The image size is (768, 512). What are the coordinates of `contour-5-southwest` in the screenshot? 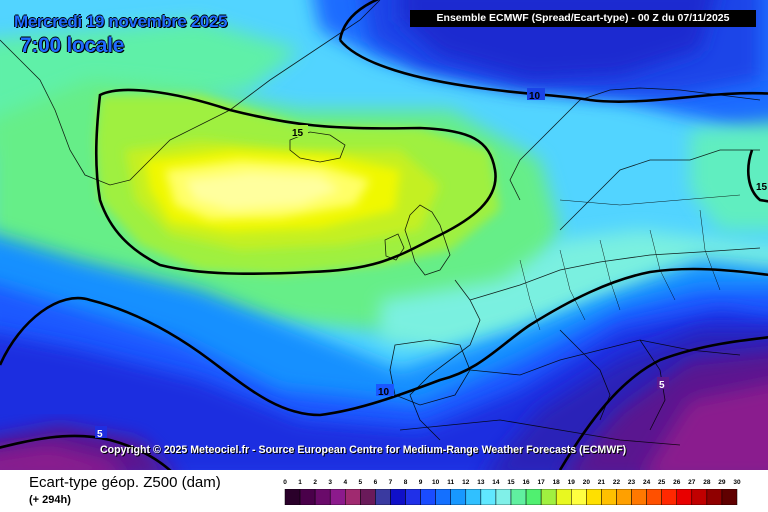 It's located at (86, 452).